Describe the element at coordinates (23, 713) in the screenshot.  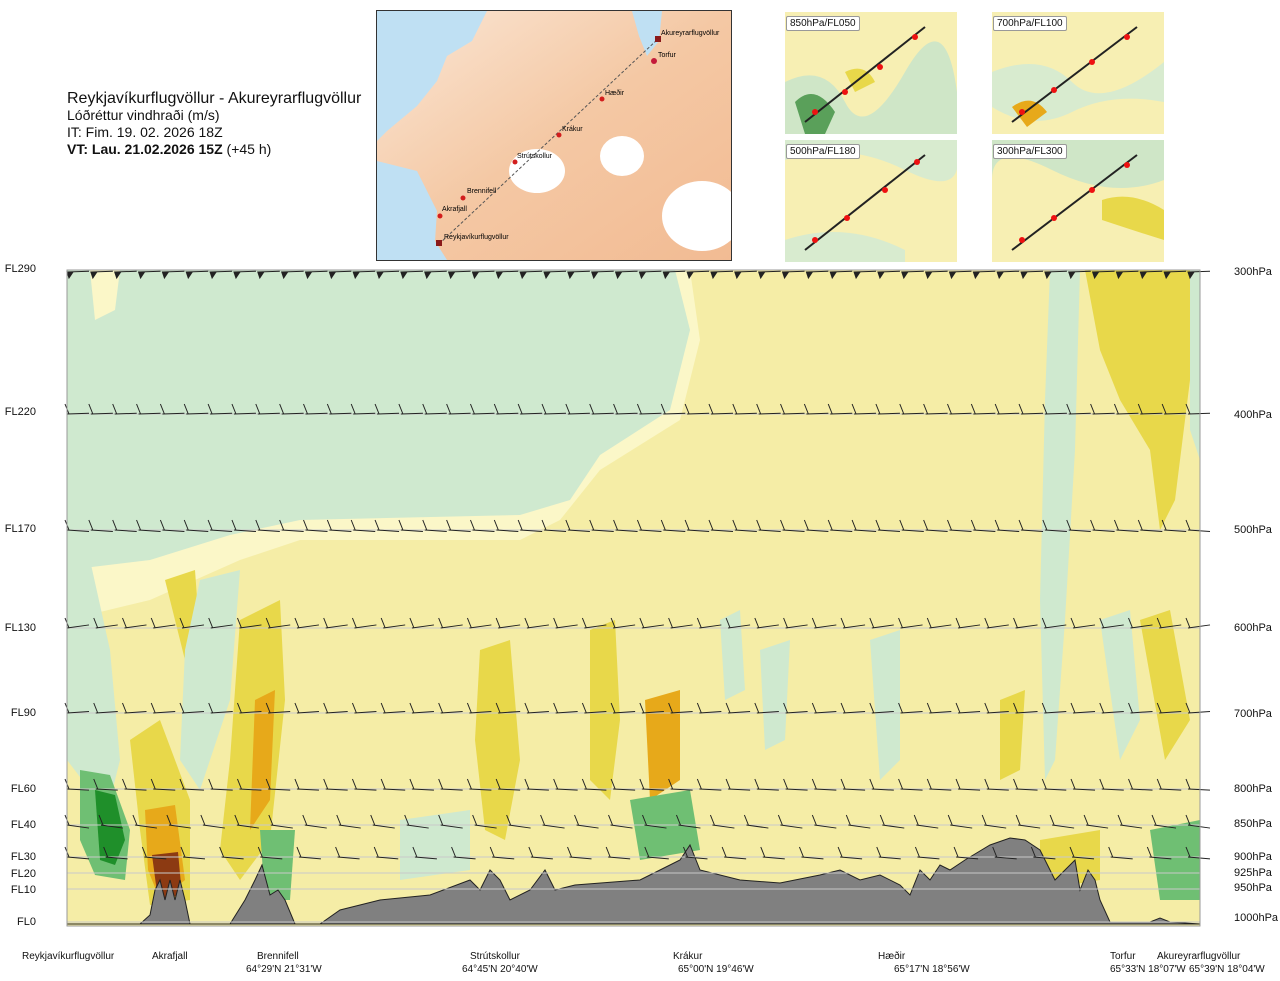
I see `fl-label: FL90` at that location.